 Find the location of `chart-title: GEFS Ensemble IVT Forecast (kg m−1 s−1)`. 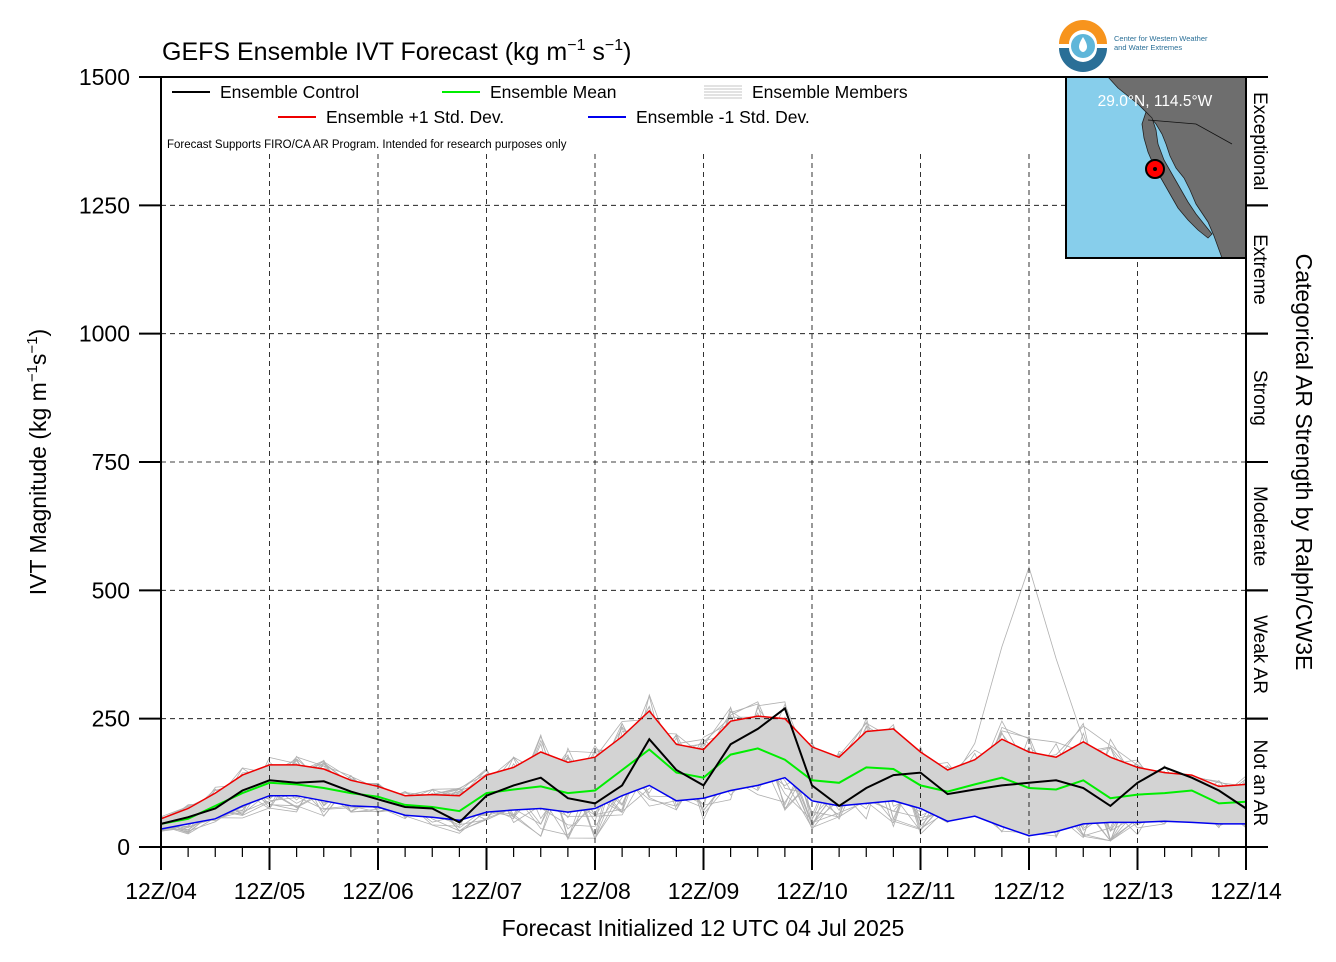

chart-title: GEFS Ensemble IVT Forecast (kg m−1 s−1) is located at coordinates (397, 51).